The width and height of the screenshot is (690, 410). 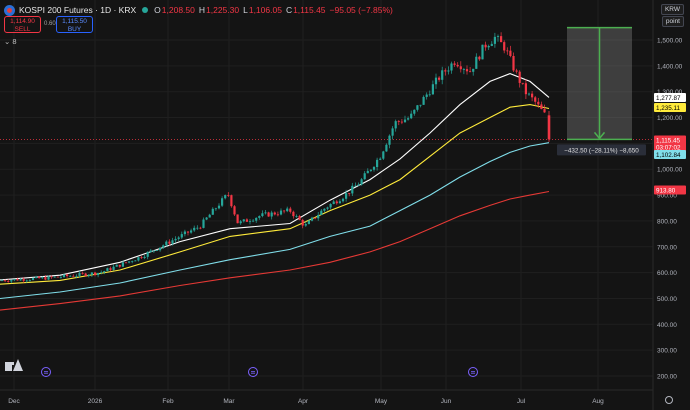 What do you see at coordinates (669, 400) in the screenshot?
I see `settings-gear-icon` at bounding box center [669, 400].